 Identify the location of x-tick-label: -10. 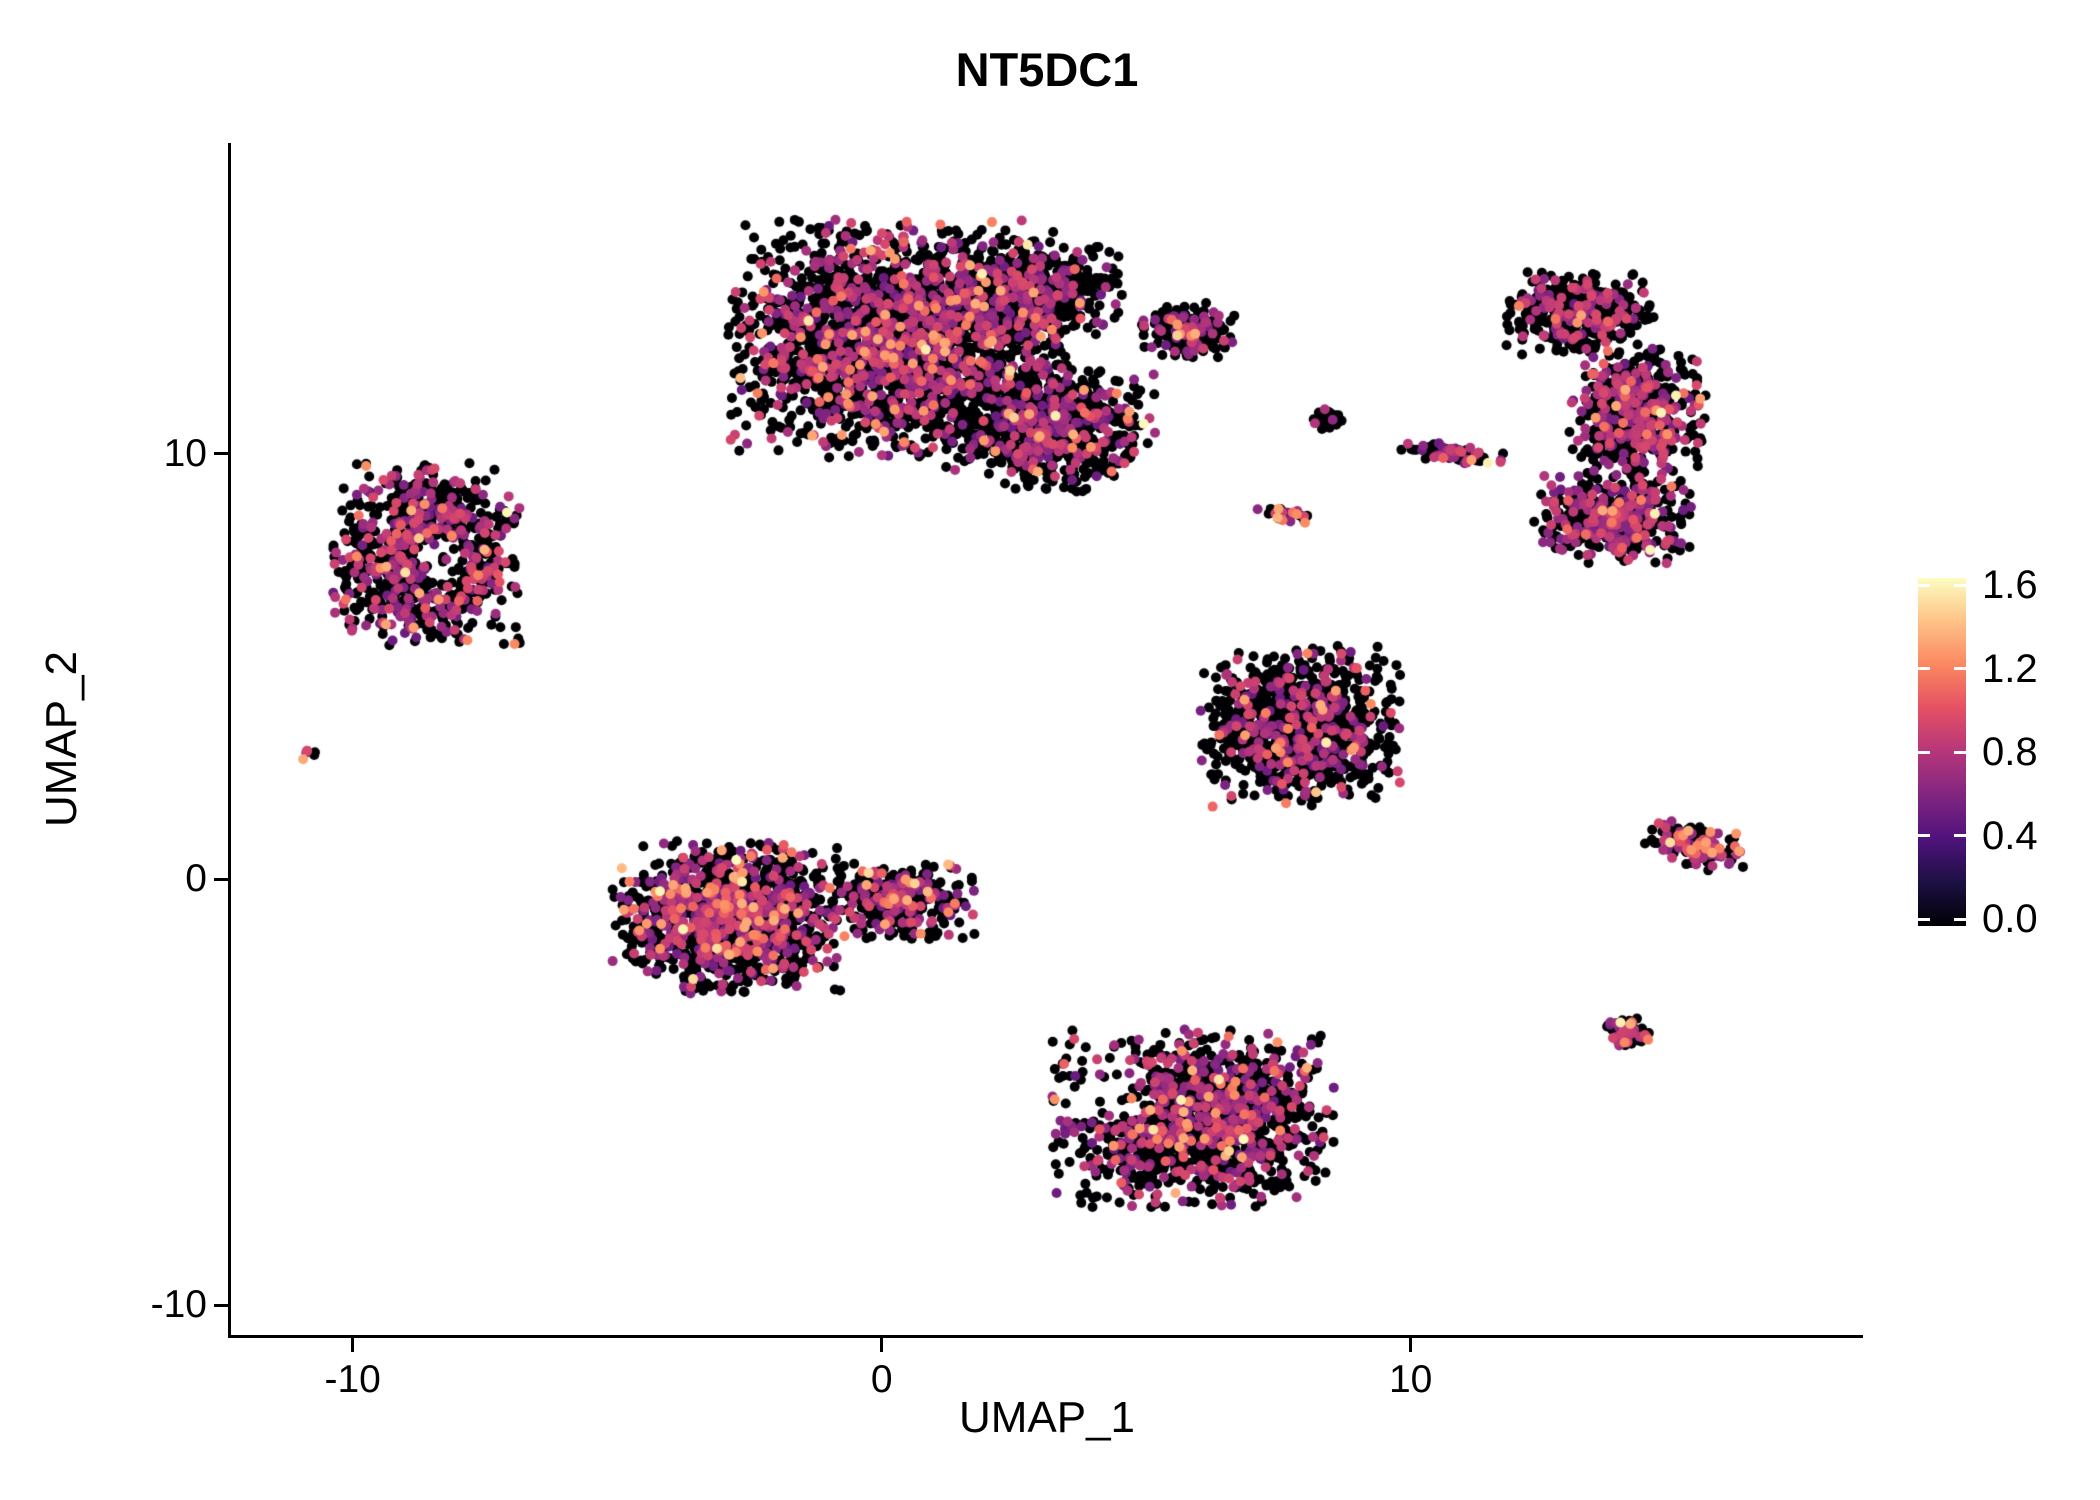
(352, 1379).